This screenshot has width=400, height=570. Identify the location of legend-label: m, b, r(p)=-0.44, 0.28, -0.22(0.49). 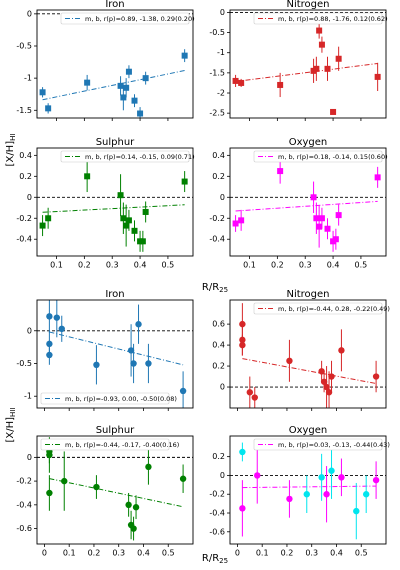
(334, 309).